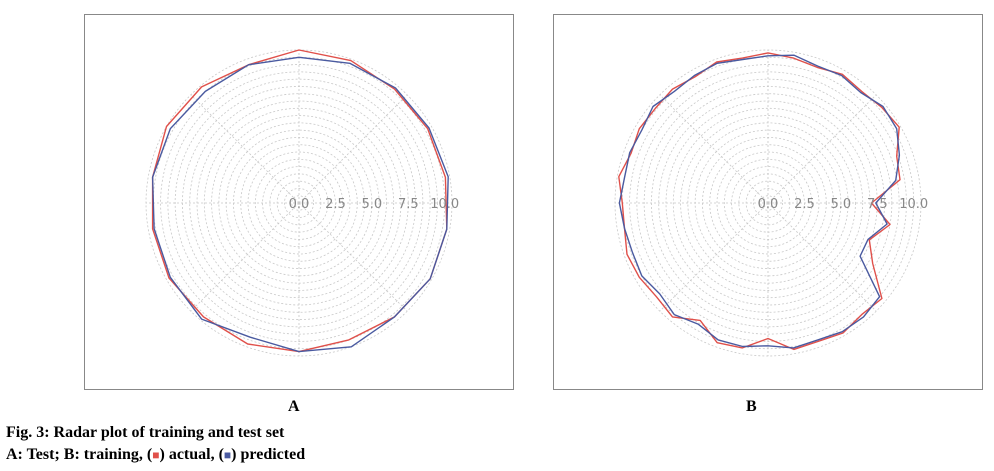  Describe the element at coordinates (294, 406) in the screenshot. I see `panel-label-a: A` at that location.